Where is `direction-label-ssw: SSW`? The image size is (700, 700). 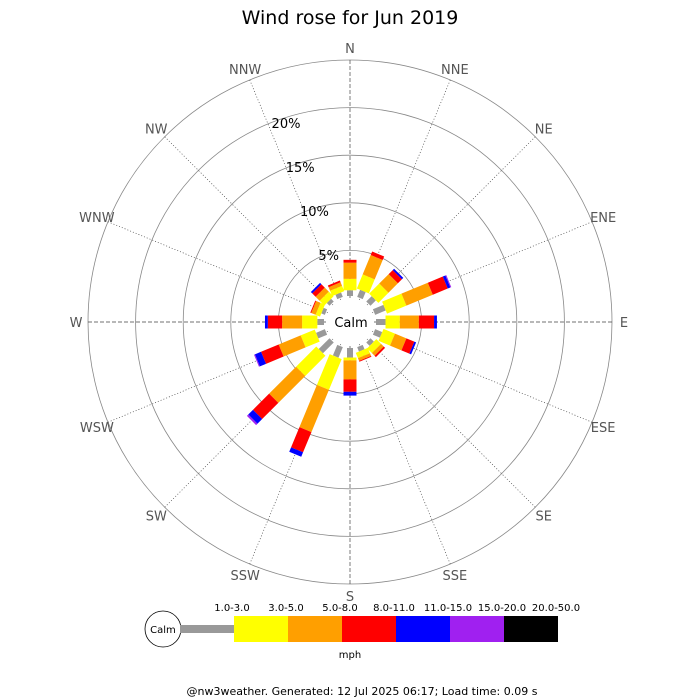 direction-label-ssw: SSW is located at coordinates (245, 576).